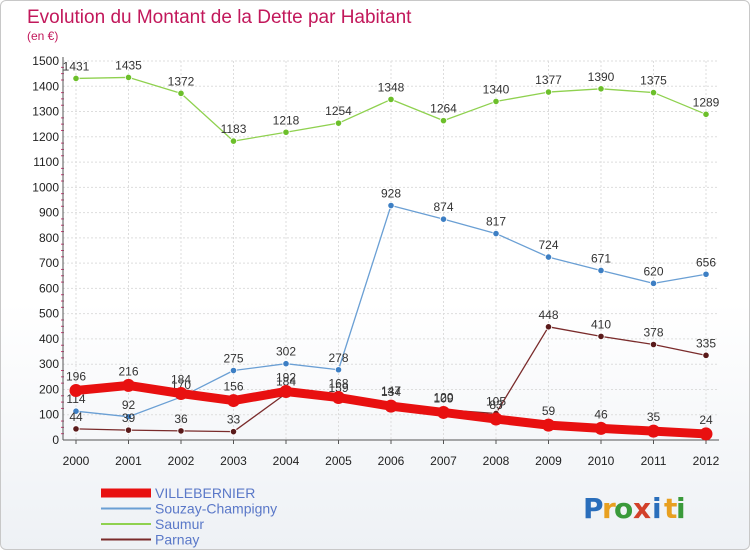 Image resolution: width=750 pixels, height=550 pixels. What do you see at coordinates (128, 371) in the screenshot?
I see `data-label: 216` at bounding box center [128, 371].